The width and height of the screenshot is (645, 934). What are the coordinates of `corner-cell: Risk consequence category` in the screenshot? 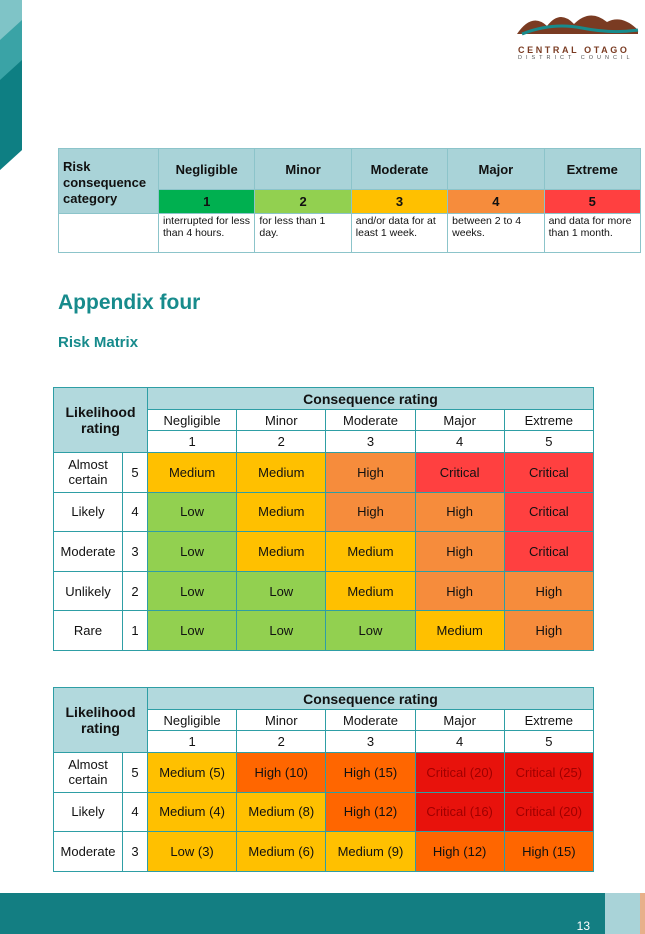 It's located at (108, 181).